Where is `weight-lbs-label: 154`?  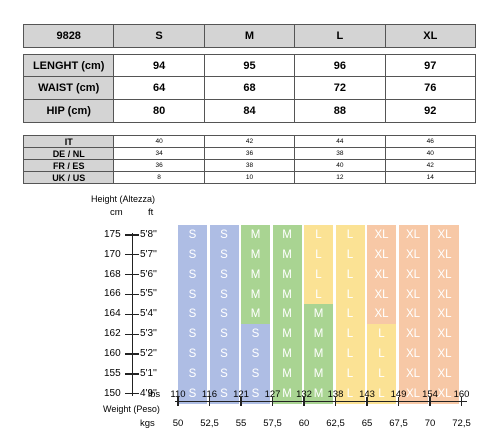
weight-lbs-label: 154 is located at coordinates (430, 394).